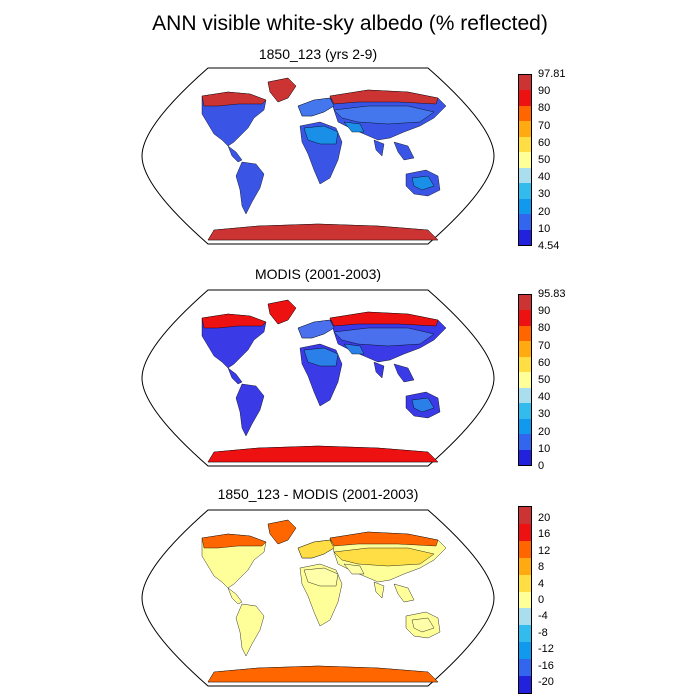 This screenshot has height=700, width=700. Describe the element at coordinates (543, 616) in the screenshot. I see `colorbar-tick-label: -4` at that location.